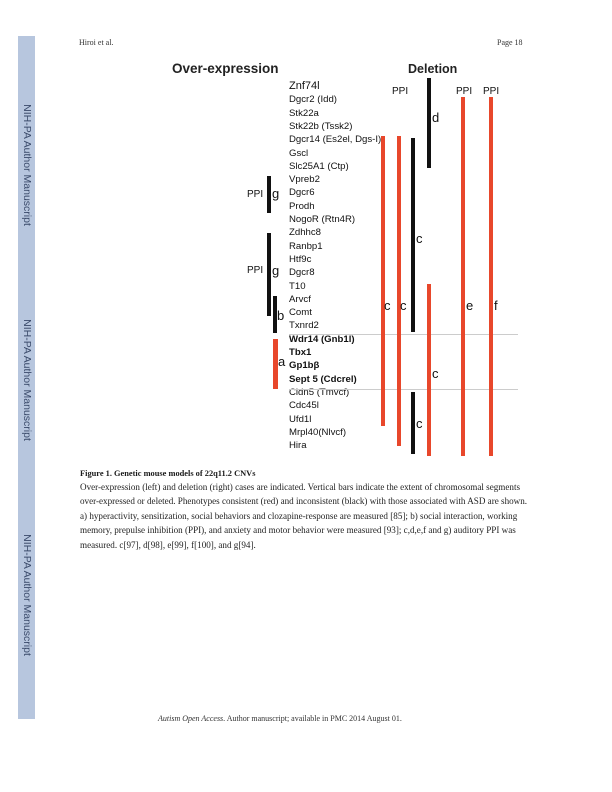 This screenshot has height=792, width=612. I want to click on ppi-label-deletion-3: PPI, so click(491, 91).